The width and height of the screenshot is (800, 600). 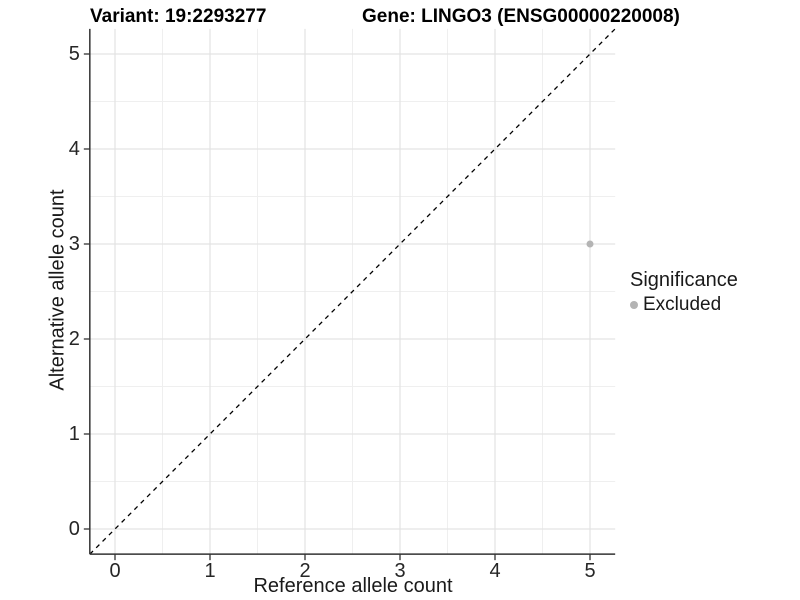 What do you see at coordinates (57, 290) in the screenshot?
I see `y-axis-title: Alternative allele count` at bounding box center [57, 290].